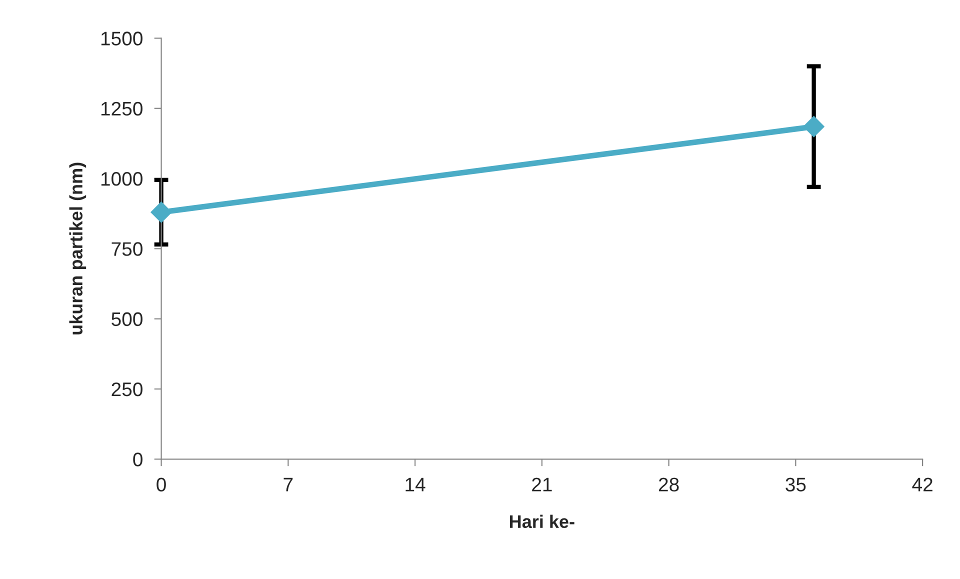 The image size is (960, 579). I want to click on y-tick-label: 1000, so click(121, 179).